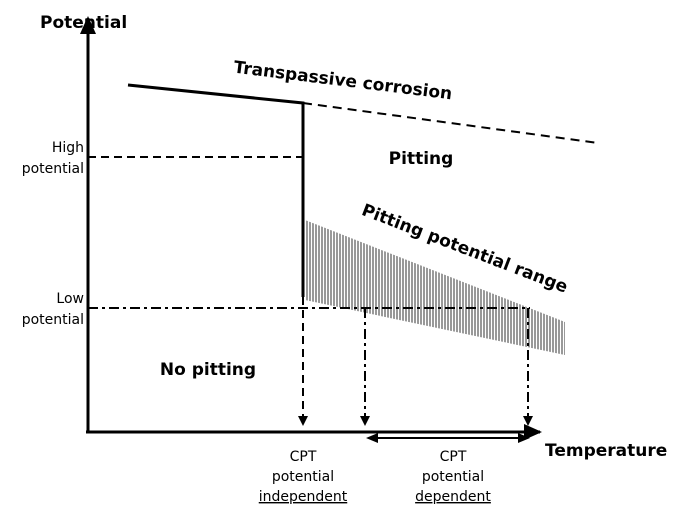  What do you see at coordinates (83, 23) in the screenshot?
I see `y-axis-label: Potential` at bounding box center [83, 23].